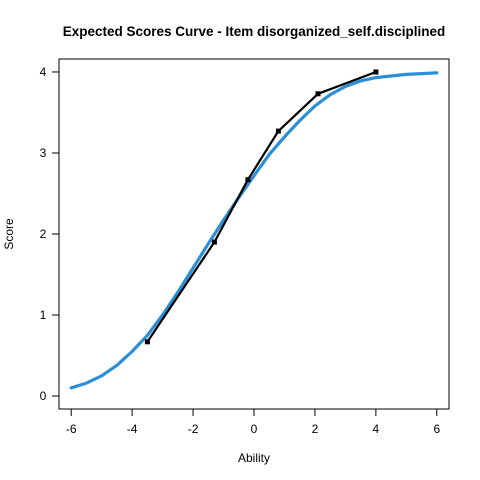 The height and width of the screenshot is (480, 480). What do you see at coordinates (43, 234) in the screenshot?
I see `y-tick-label: 2` at bounding box center [43, 234].